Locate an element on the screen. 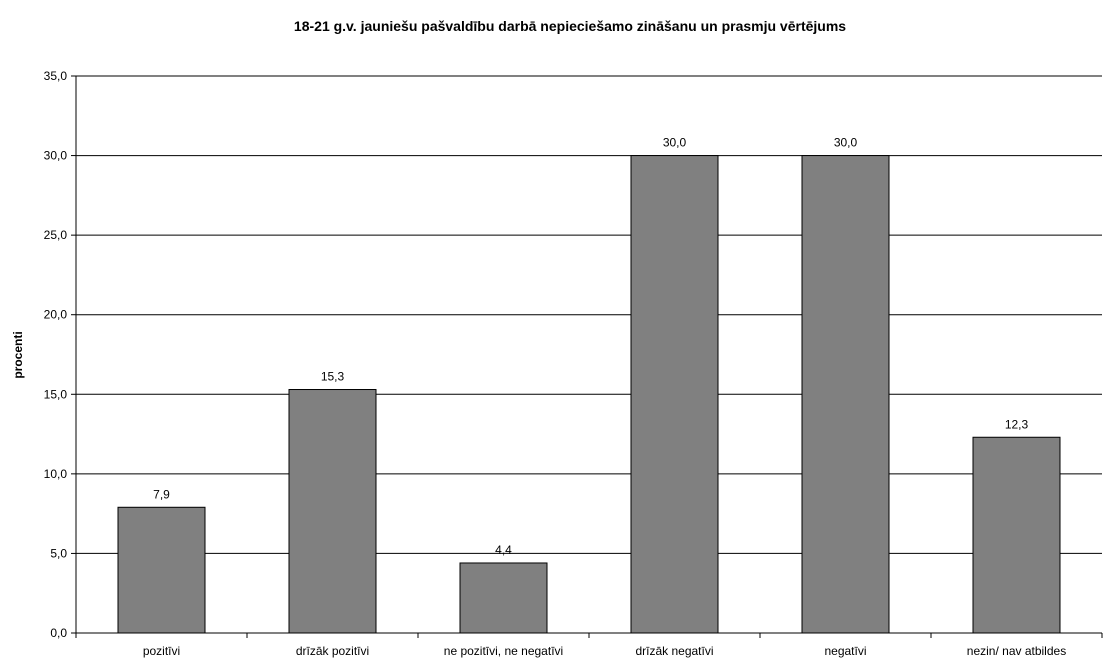  y-tick-label: 15,0 is located at coordinates (56, 394).